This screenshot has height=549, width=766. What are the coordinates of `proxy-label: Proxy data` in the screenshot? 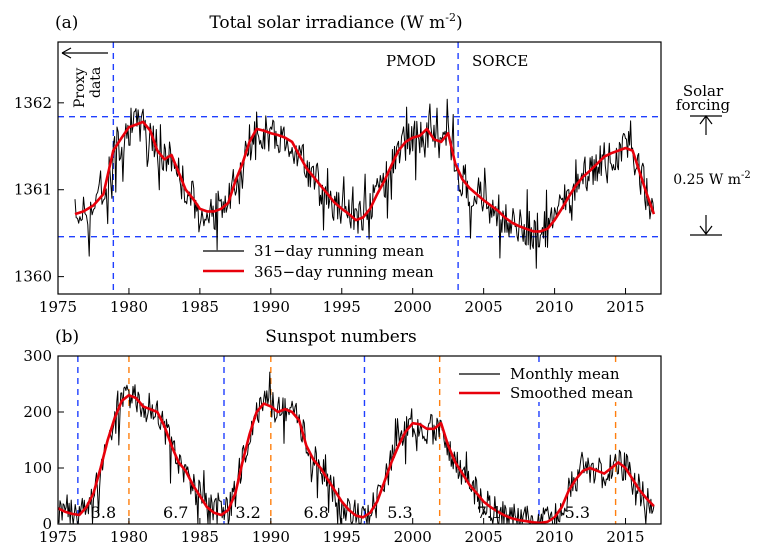 It's located at (88, 85).